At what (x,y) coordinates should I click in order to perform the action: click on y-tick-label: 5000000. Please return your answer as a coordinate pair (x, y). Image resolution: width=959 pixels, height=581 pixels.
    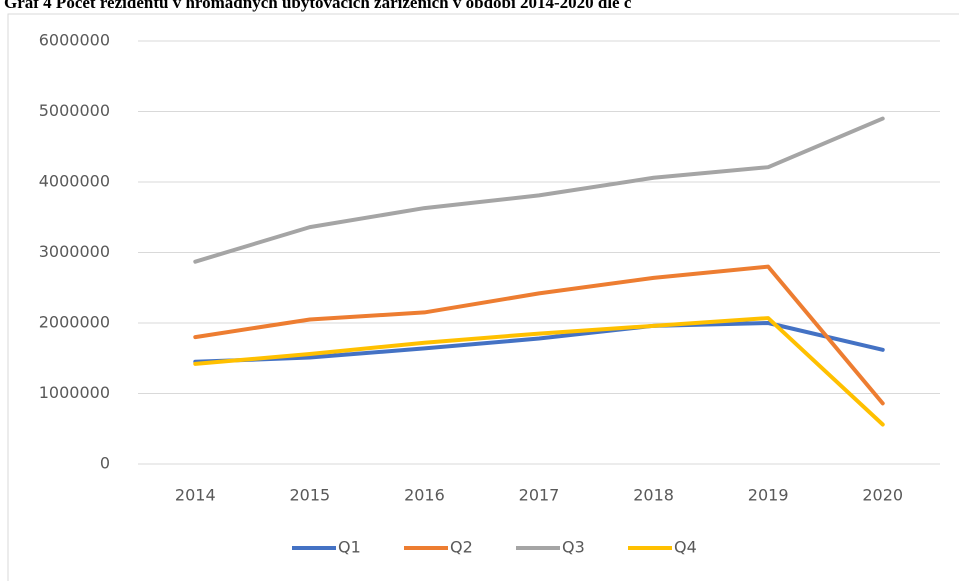
    Looking at the image, I should click on (74, 110).